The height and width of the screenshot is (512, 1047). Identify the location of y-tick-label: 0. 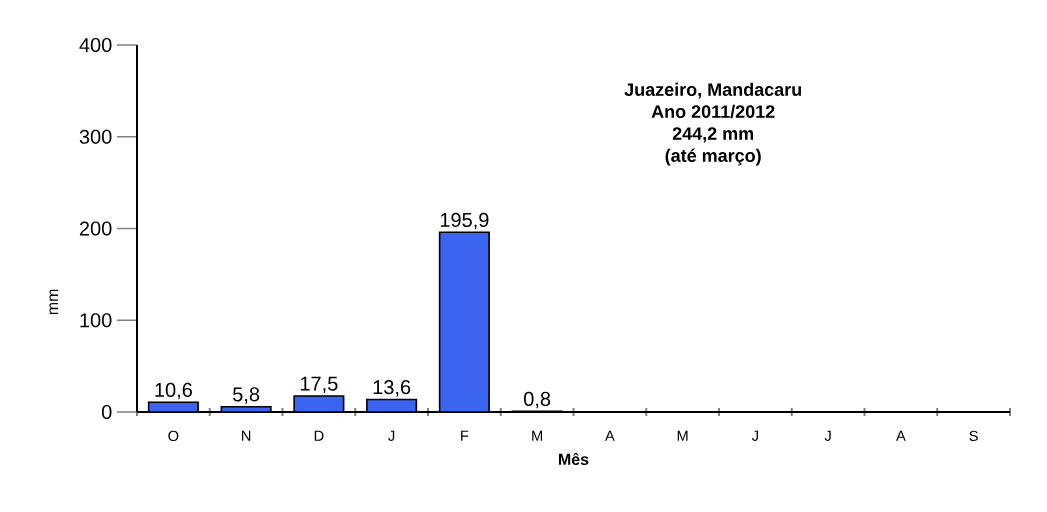
(106, 412).